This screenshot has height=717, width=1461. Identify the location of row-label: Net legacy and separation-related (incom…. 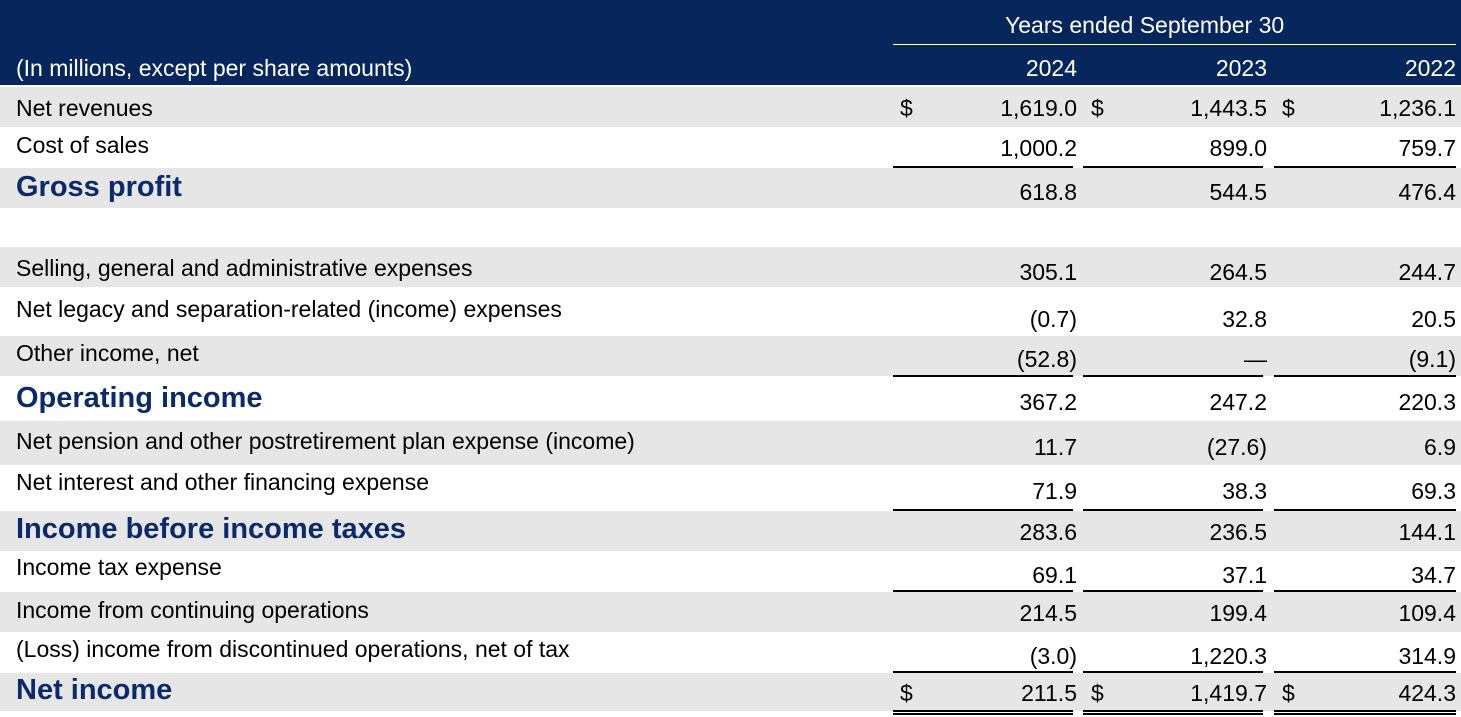
(289, 309).